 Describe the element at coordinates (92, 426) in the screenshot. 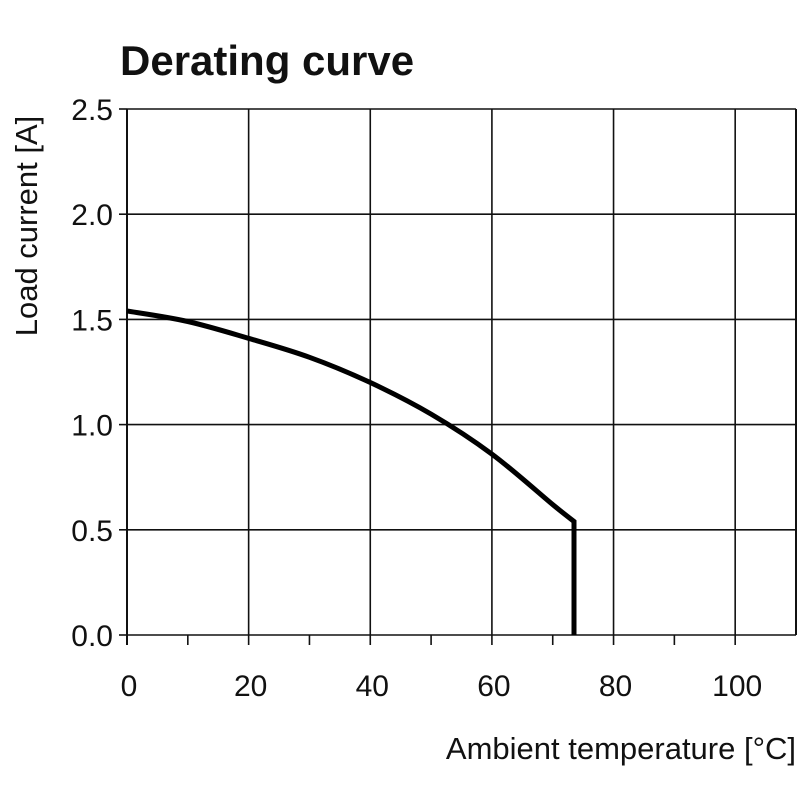

I see `y-tick-label: 1.0` at that location.